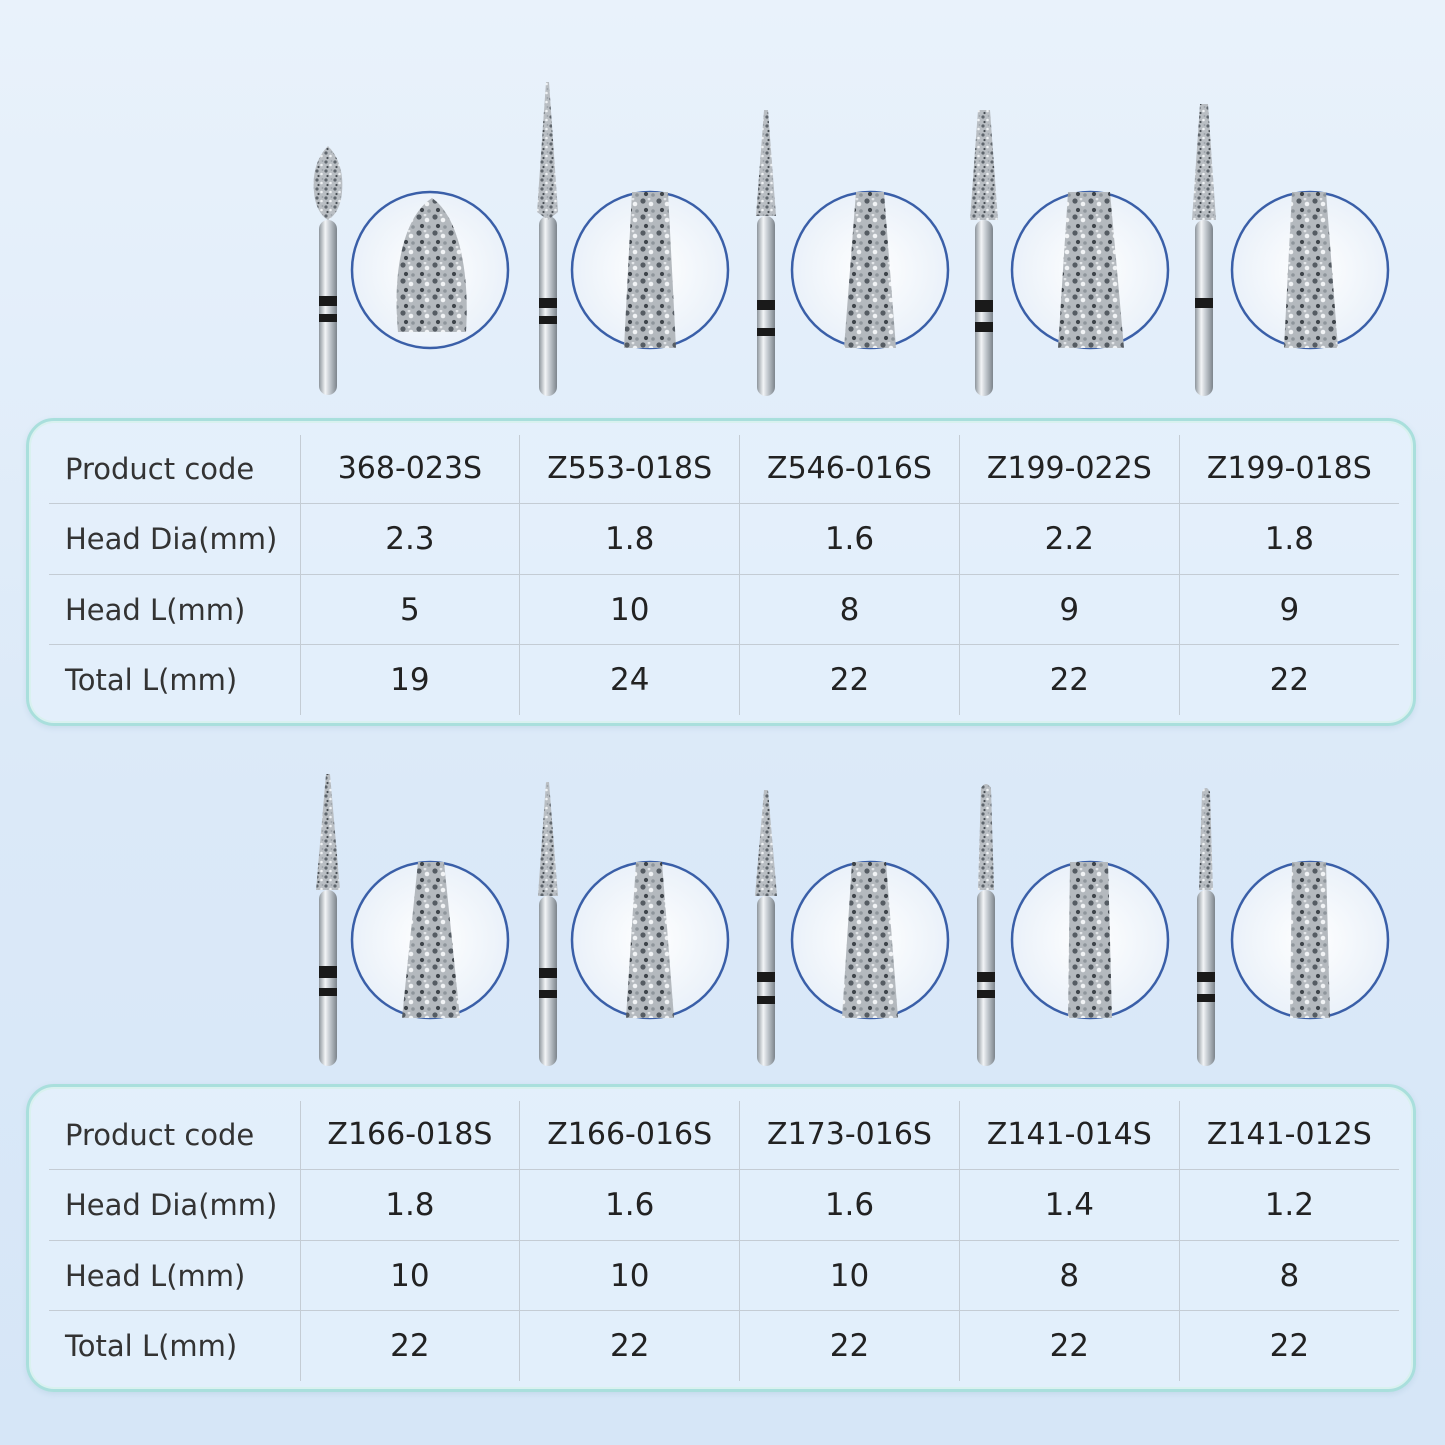  What do you see at coordinates (409, 679) in the screenshot?
I see `cell-value: 19` at bounding box center [409, 679].